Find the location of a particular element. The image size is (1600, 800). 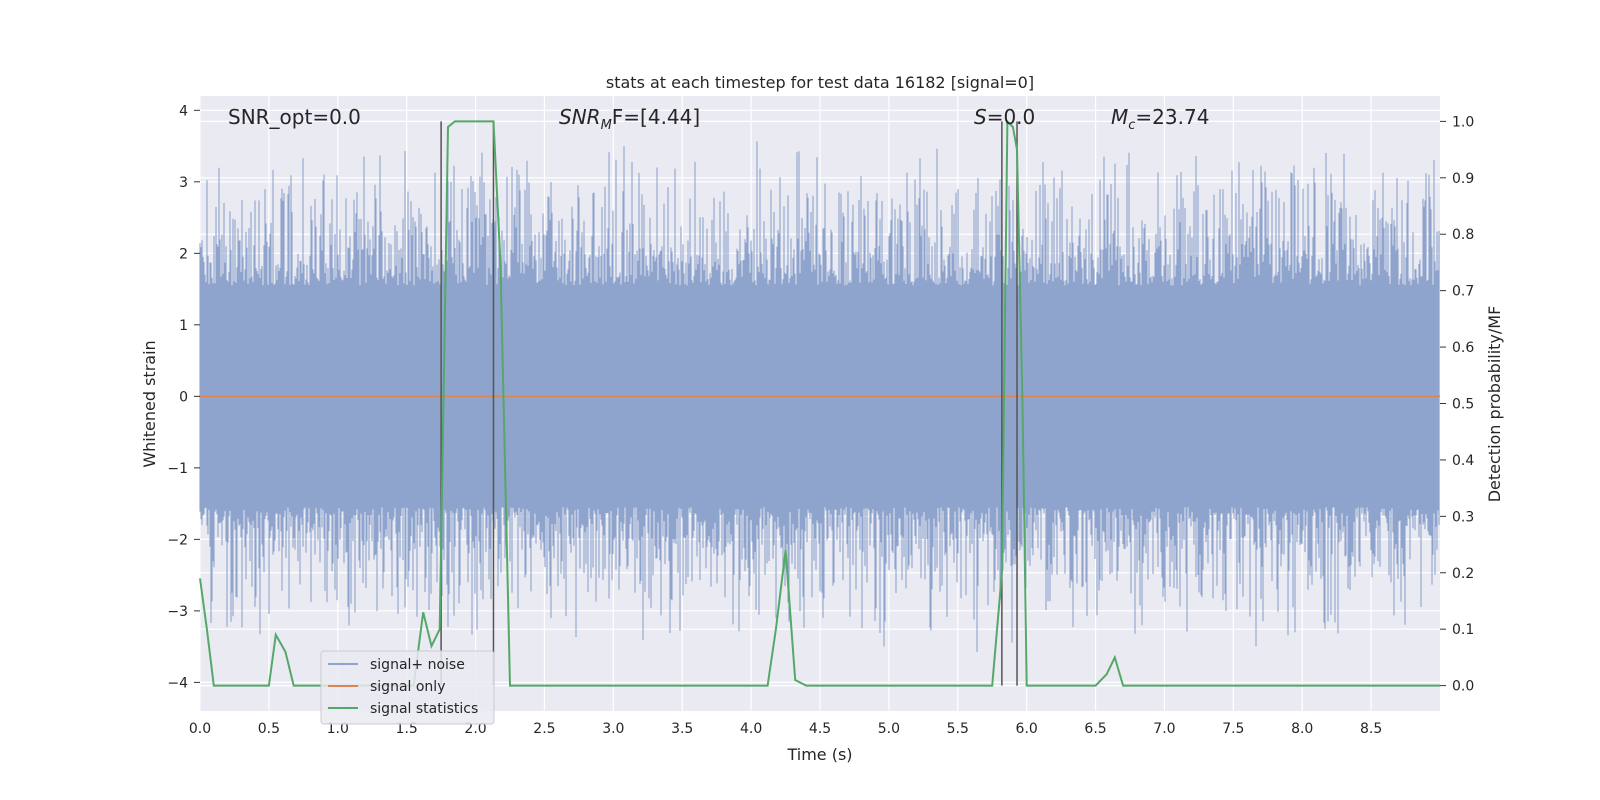

y-tick-label-right: 0.1 is located at coordinates (1463, 630).